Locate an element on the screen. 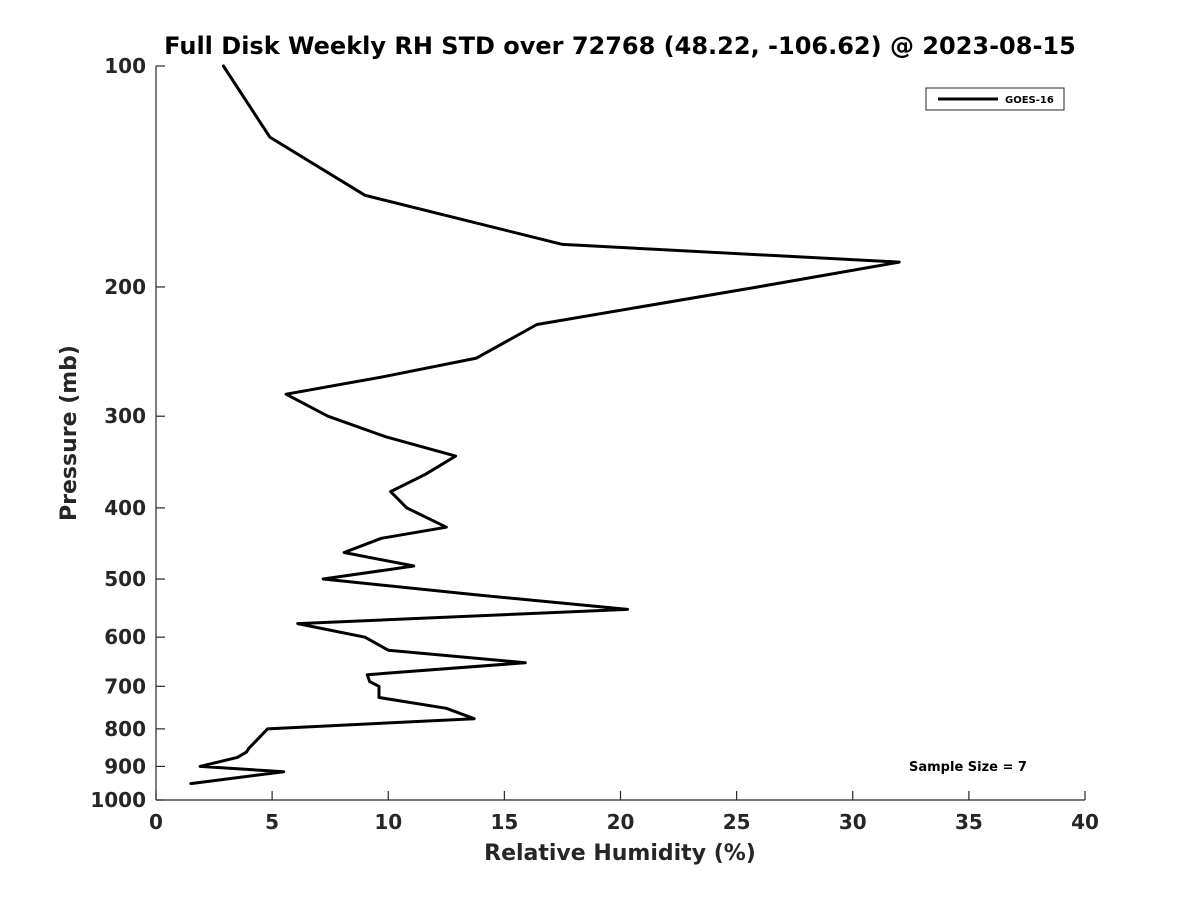  y-tick-label: 700 is located at coordinates (125, 686).